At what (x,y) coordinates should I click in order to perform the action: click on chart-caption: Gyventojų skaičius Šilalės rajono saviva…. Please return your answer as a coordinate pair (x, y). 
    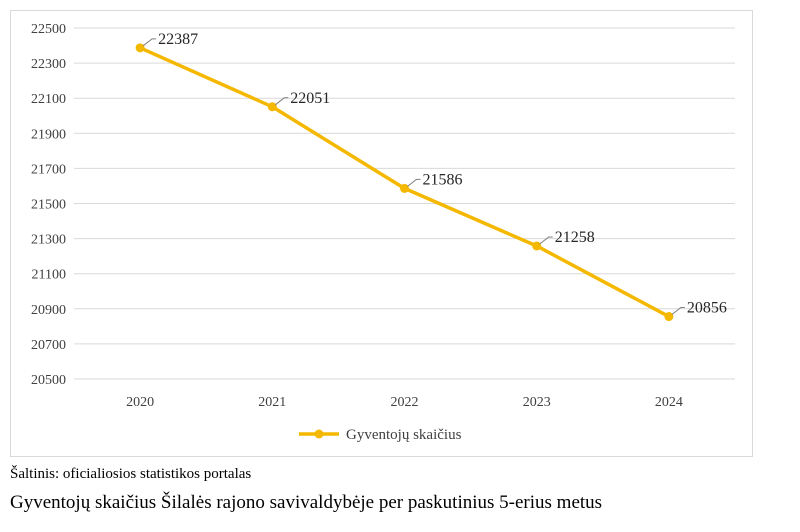
    Looking at the image, I should click on (306, 502).